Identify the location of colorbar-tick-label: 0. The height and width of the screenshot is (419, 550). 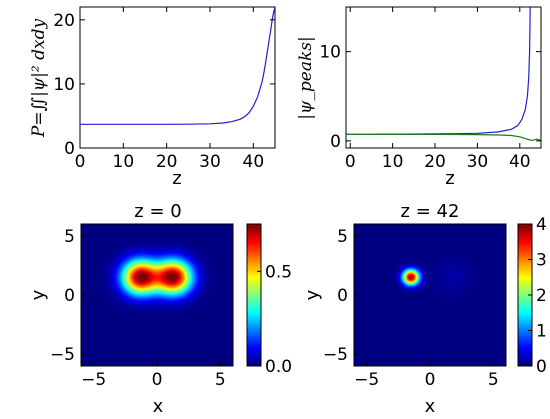
(541, 367).